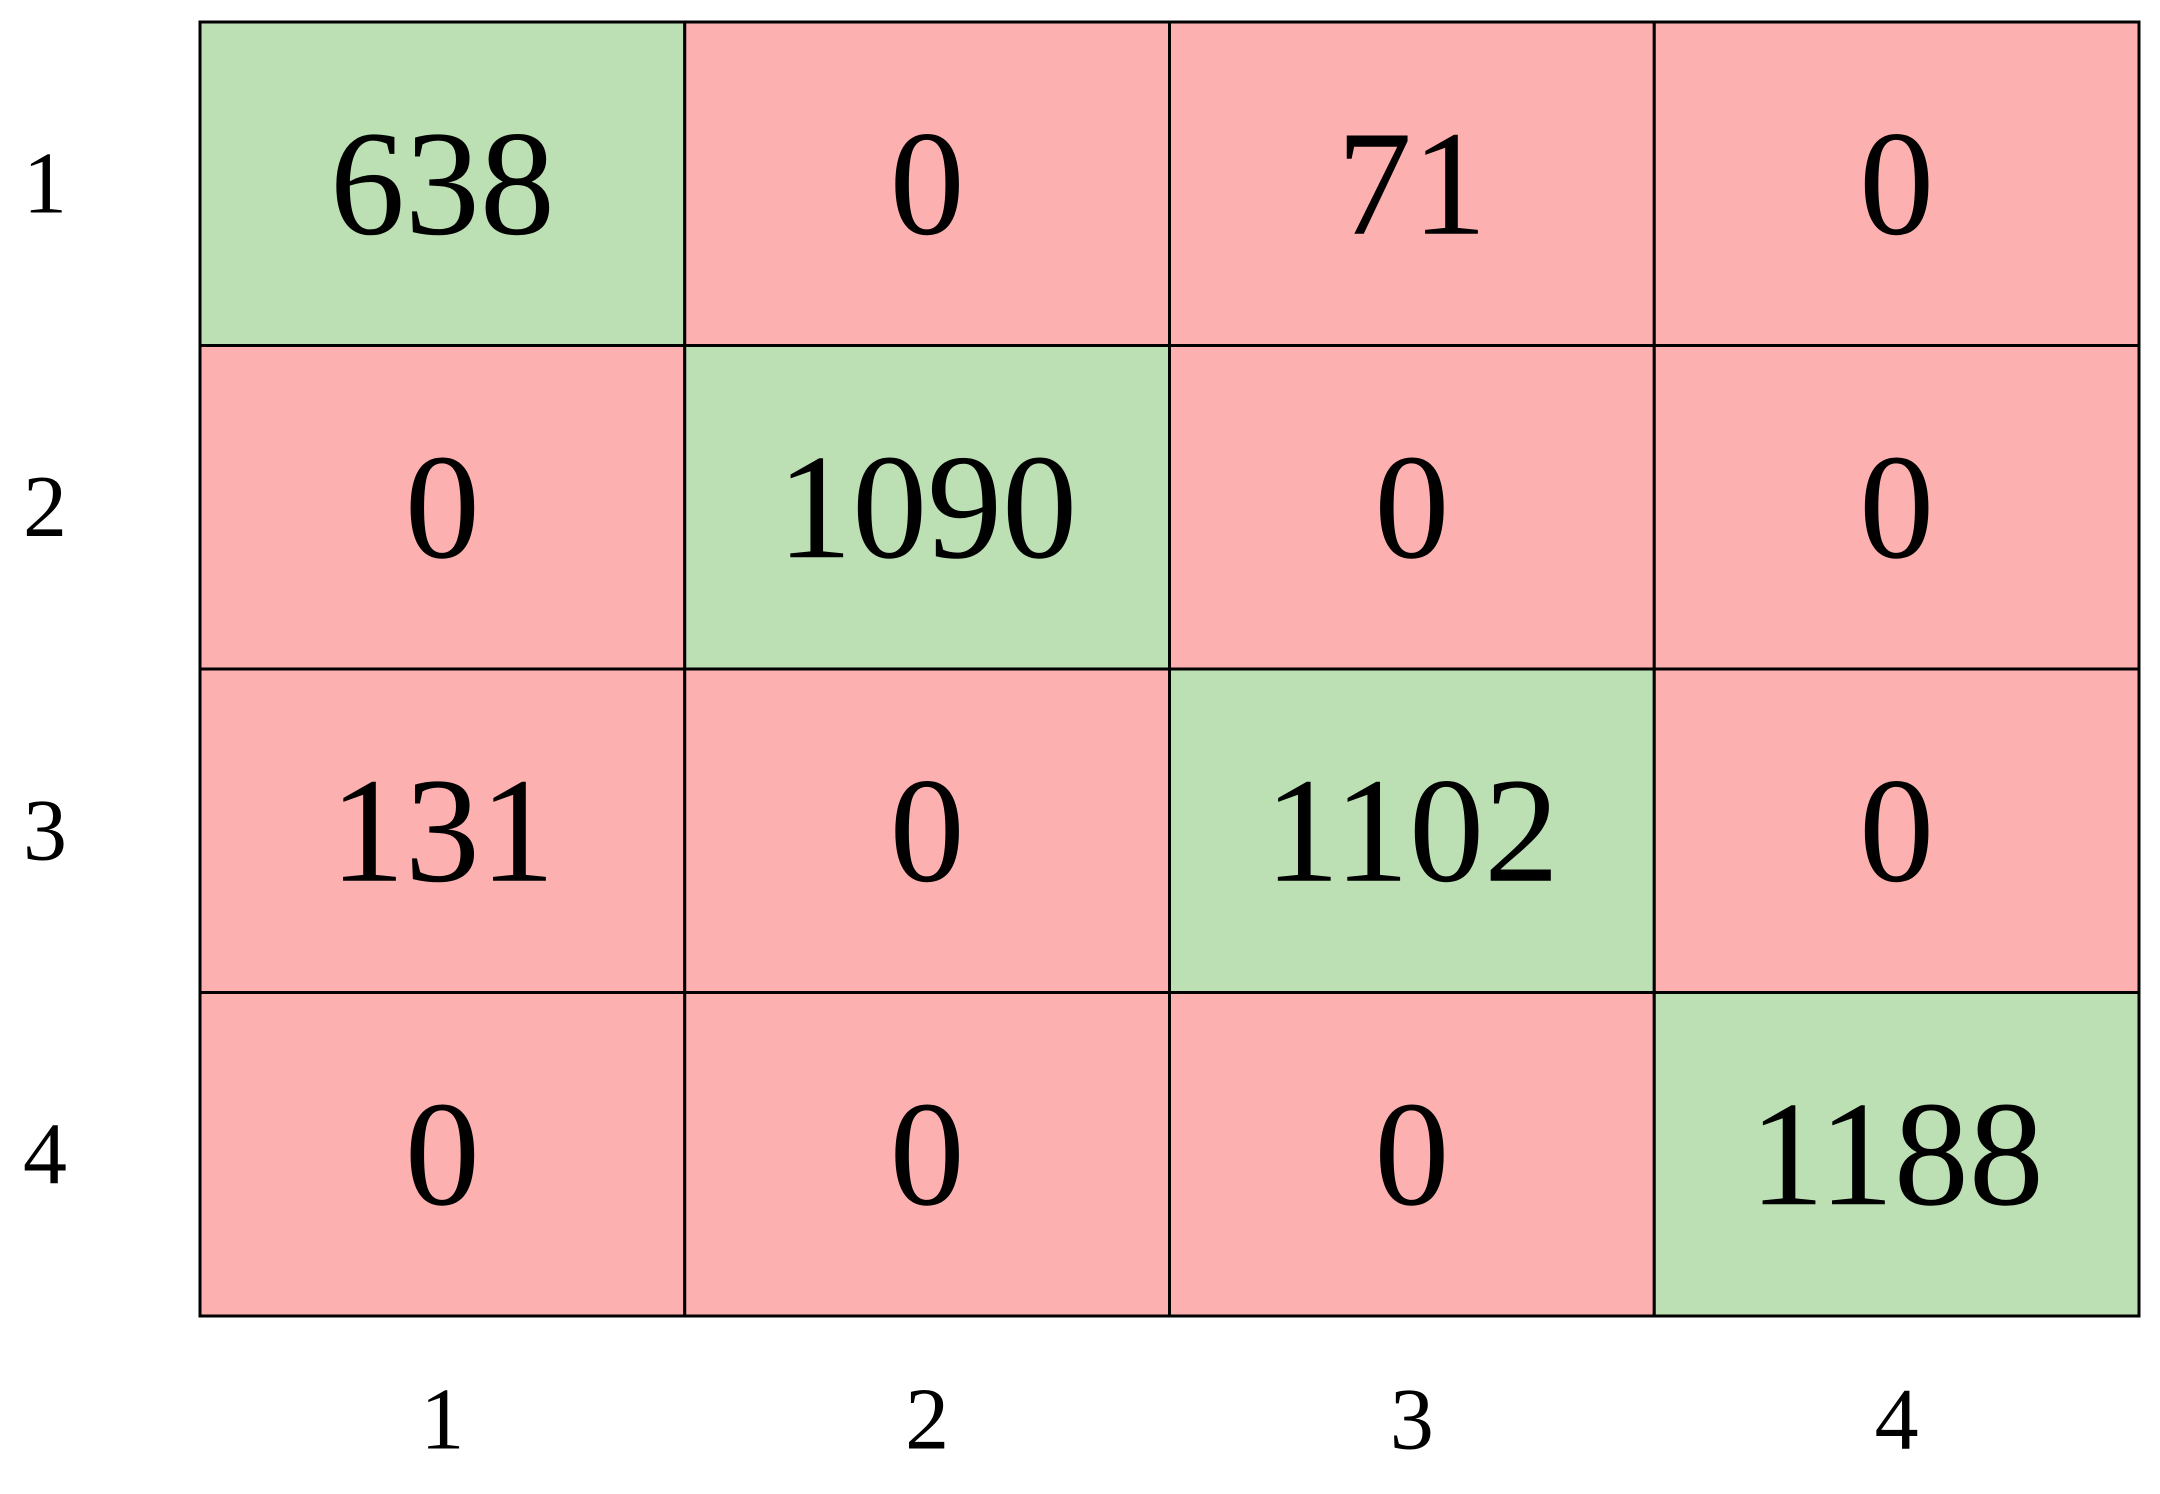 The height and width of the screenshot is (1494, 2160). What do you see at coordinates (442, 1420) in the screenshot?
I see `column-label: 1` at bounding box center [442, 1420].